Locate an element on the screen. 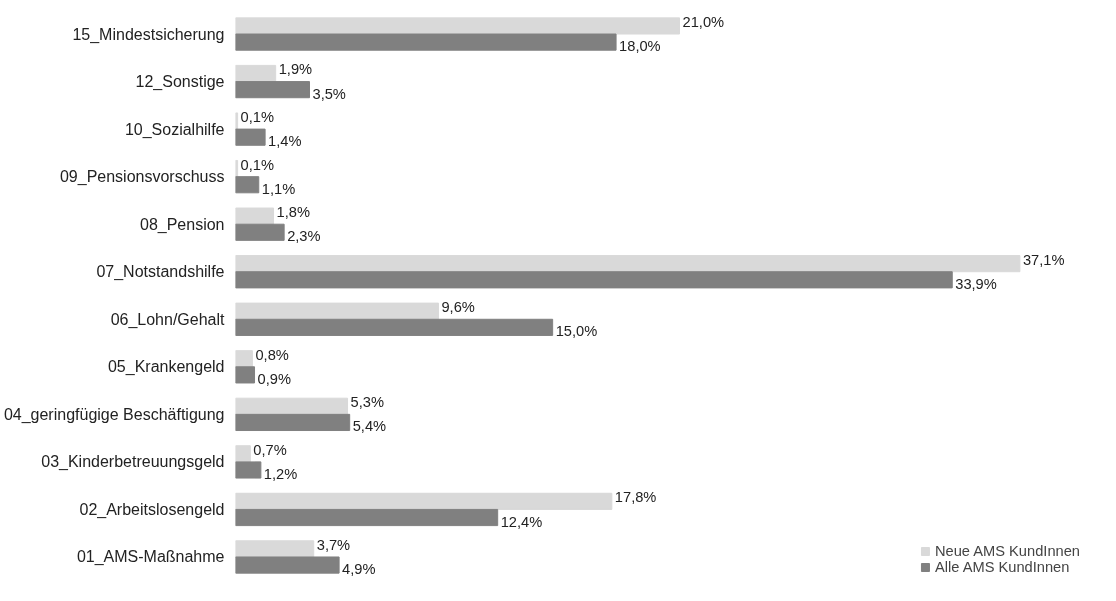 This screenshot has height=601, width=1116. legend-label: Alle AMS KundInnen is located at coordinates (1002, 567).